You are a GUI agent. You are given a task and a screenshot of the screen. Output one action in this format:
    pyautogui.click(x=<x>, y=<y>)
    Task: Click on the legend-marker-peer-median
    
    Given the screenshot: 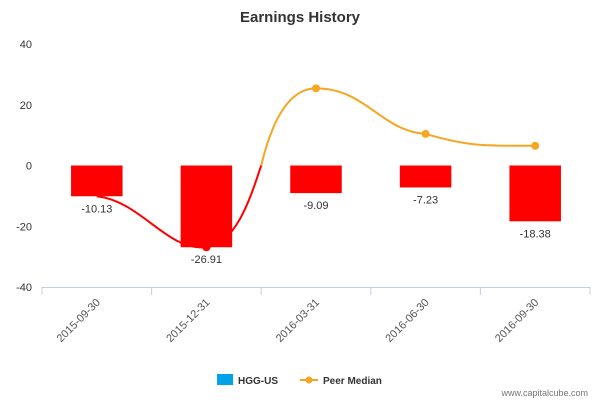 What is the action you would take?
    pyautogui.click(x=309, y=380)
    